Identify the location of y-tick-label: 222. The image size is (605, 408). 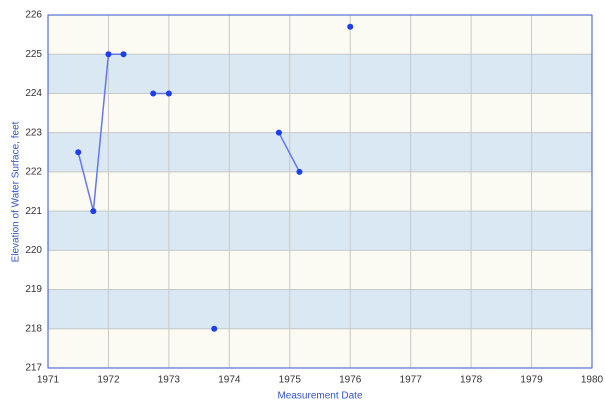
(33, 172).